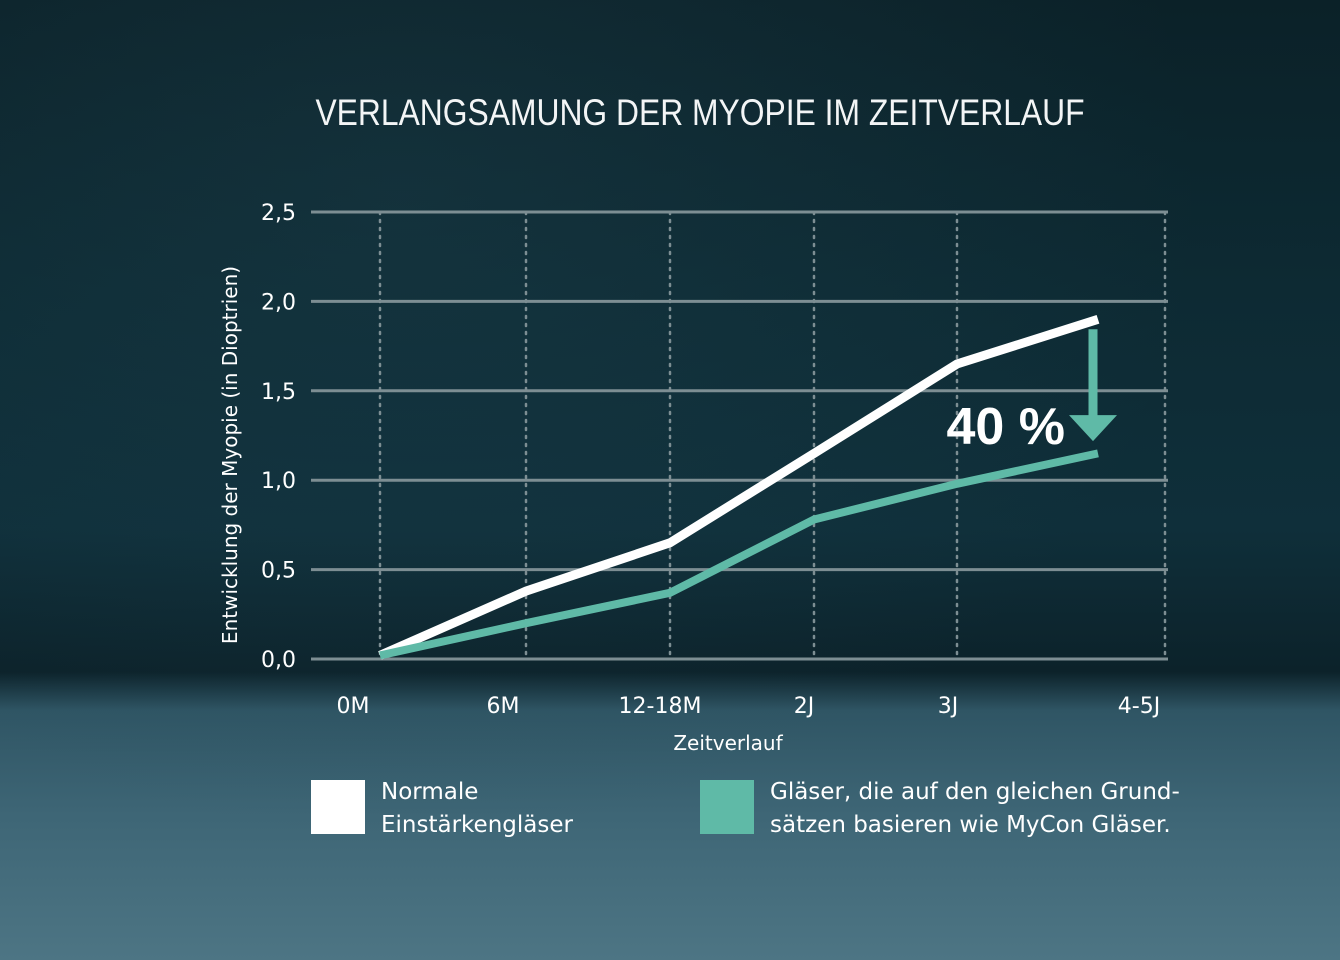  What do you see at coordinates (430, 792) in the screenshot?
I see `legend-line: Normale` at bounding box center [430, 792].